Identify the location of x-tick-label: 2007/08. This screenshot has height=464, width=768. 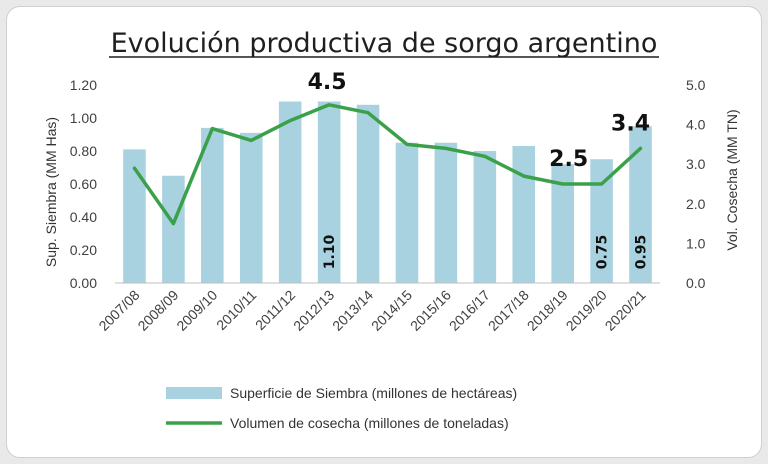
(118, 310).